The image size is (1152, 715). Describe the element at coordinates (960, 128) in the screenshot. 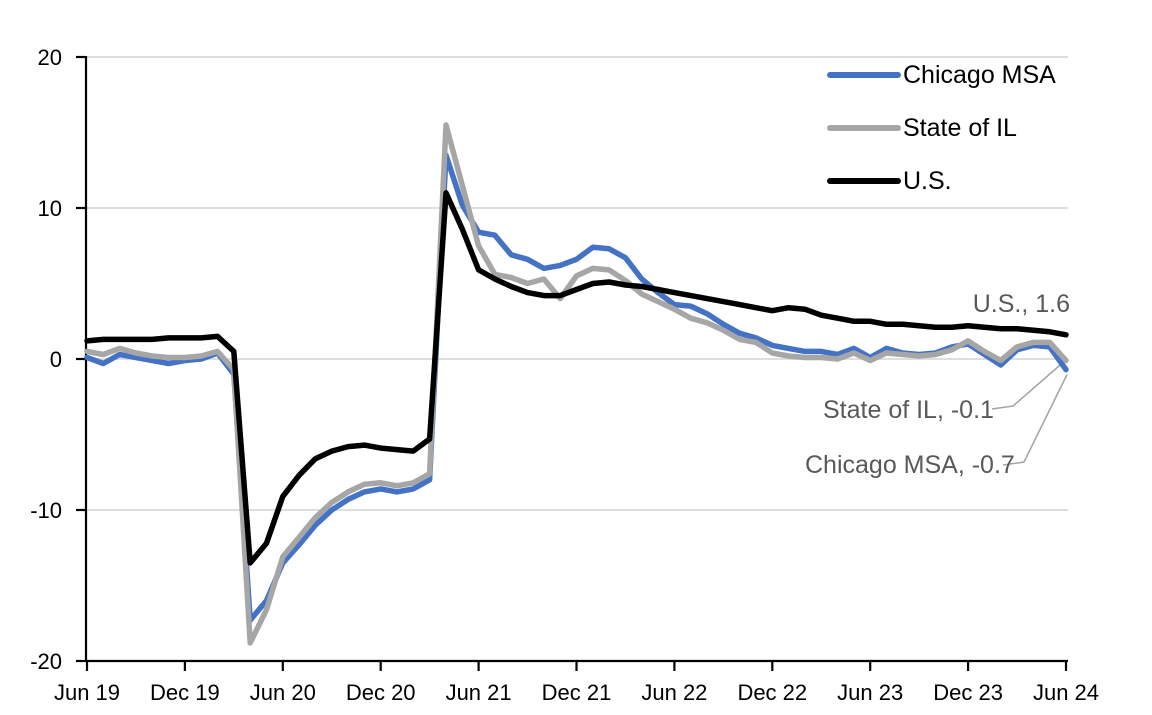

I see `legend-label-state-of-il: State of IL` at that location.